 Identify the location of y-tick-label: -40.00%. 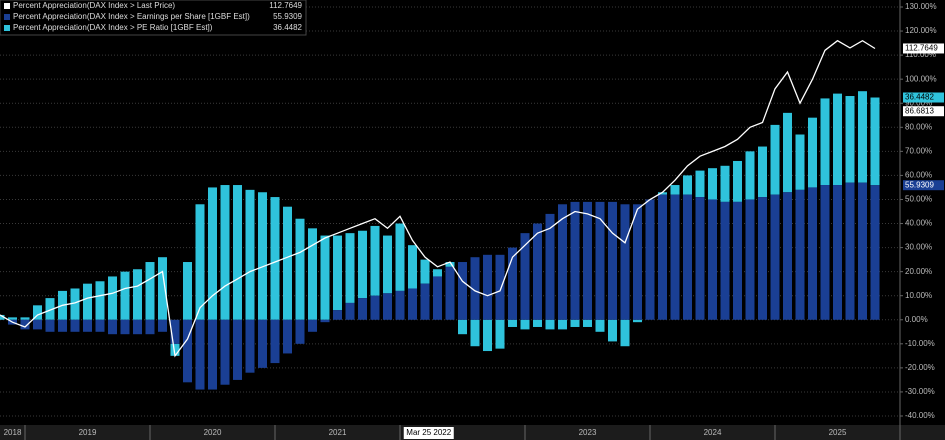
(920, 415).